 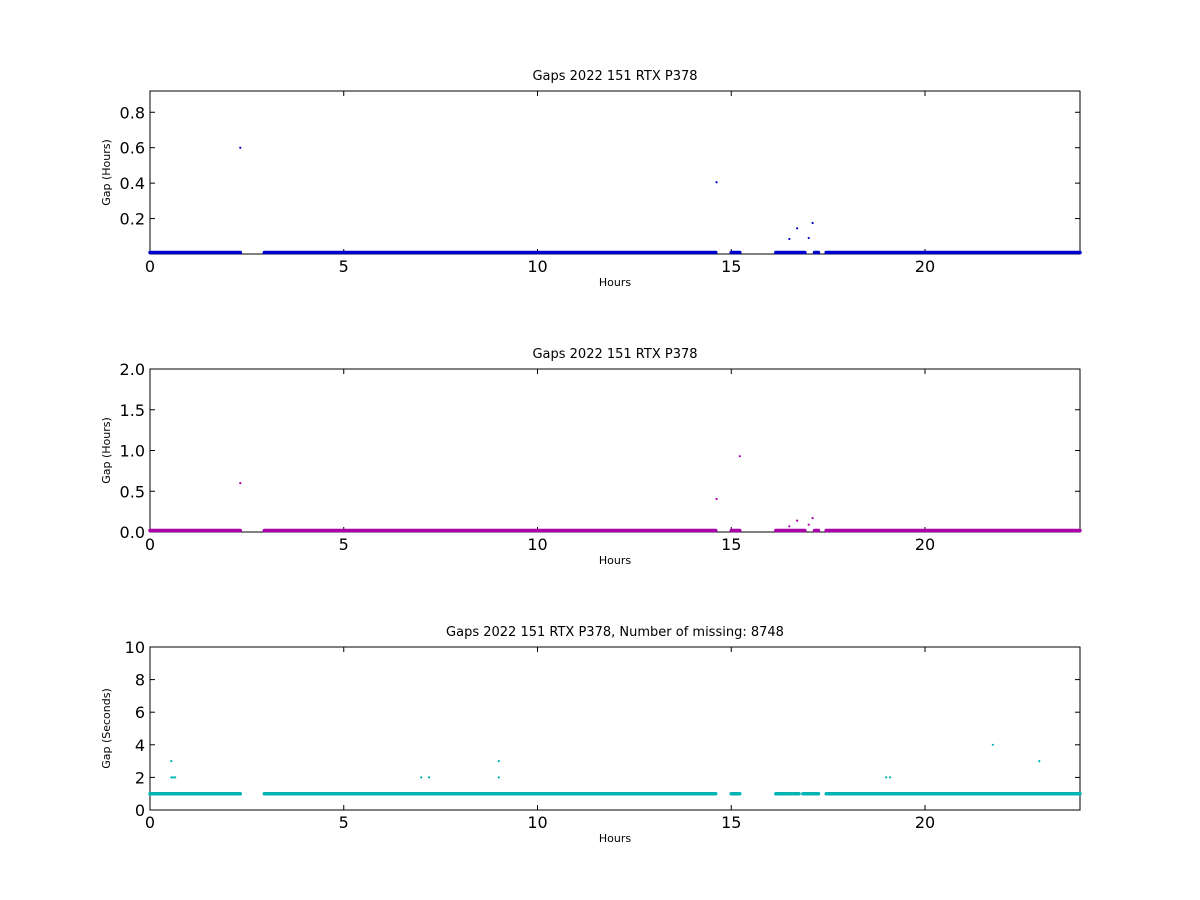 I want to click on y-tick-label: 0.8, so click(x=132, y=112).